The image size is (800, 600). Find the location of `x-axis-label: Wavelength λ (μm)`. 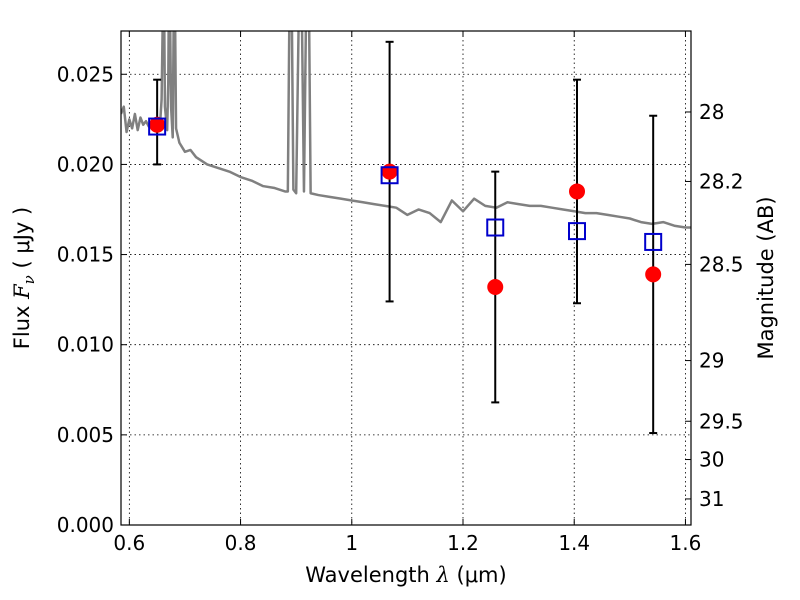

x-axis-label: Wavelength λ (μm) is located at coordinates (405, 575).